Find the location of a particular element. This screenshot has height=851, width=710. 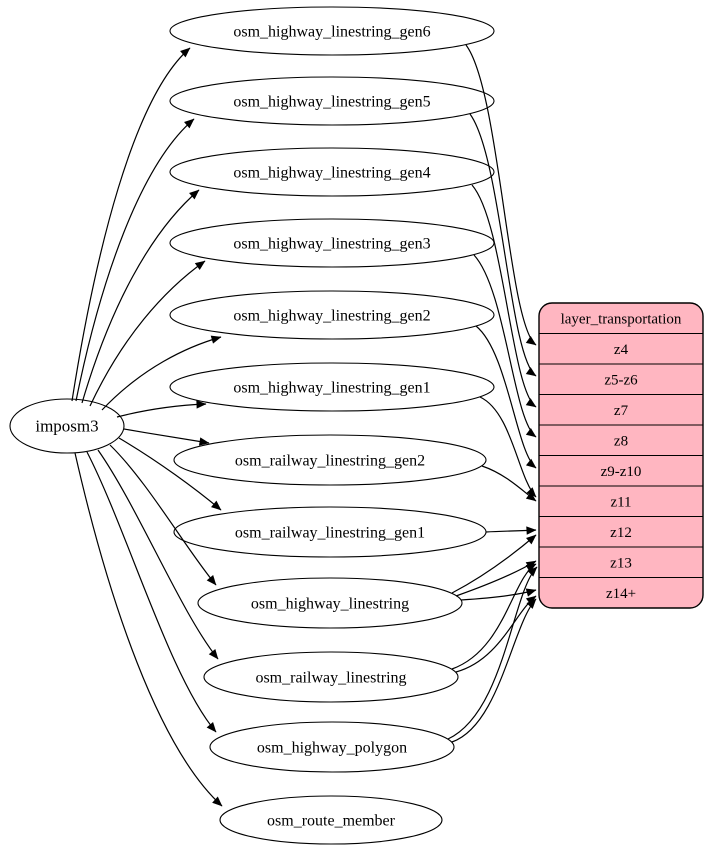

layer-row-z4: z4 is located at coordinates (621, 350).